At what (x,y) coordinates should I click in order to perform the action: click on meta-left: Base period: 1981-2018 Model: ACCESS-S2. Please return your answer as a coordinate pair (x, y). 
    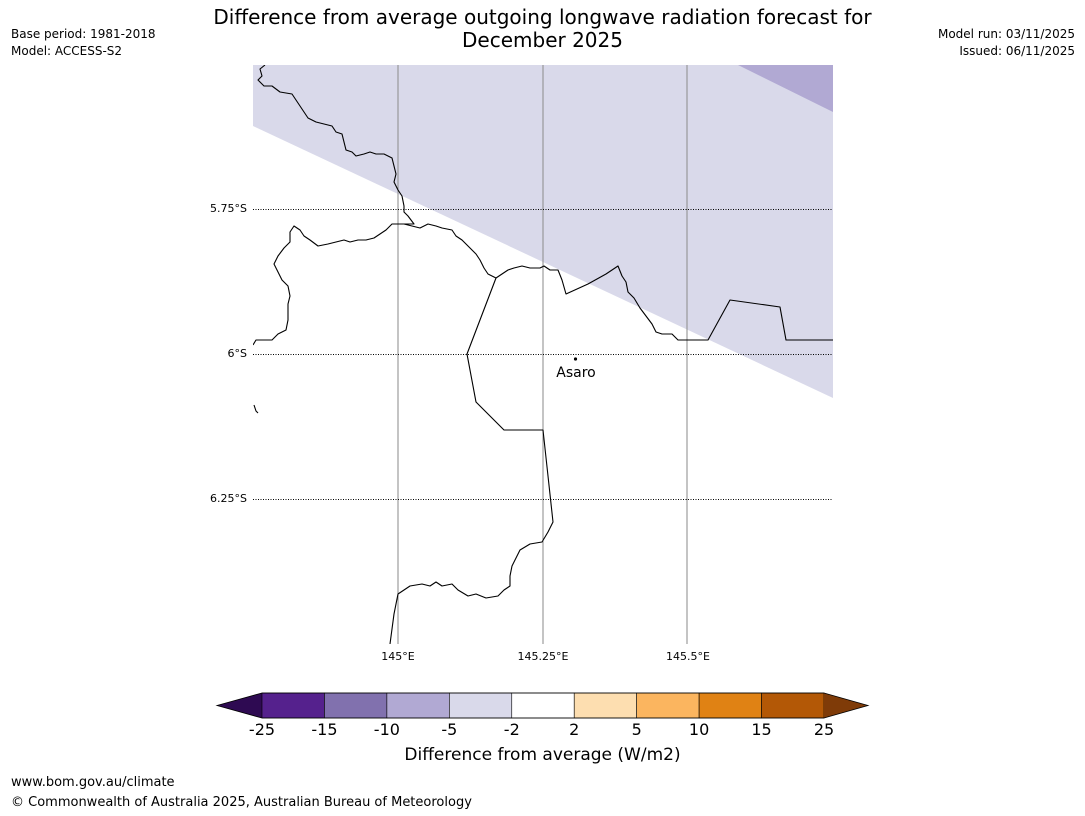
    Looking at the image, I should click on (83, 43).